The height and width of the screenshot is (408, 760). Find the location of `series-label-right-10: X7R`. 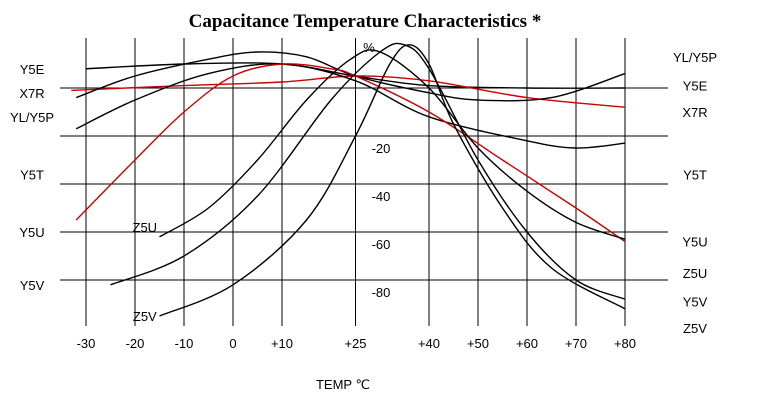

series-label-right-10: X7R is located at coordinates (694, 112).